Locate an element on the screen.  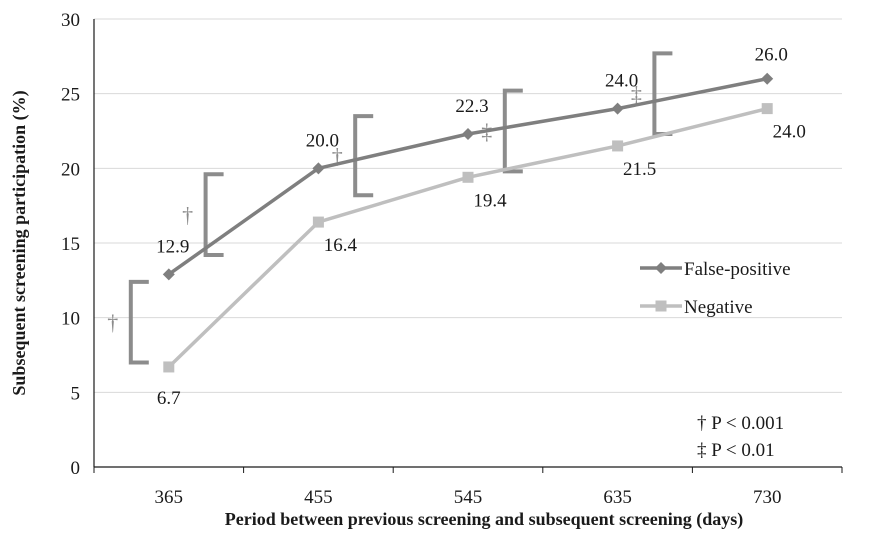
legend: False-positive Negative is located at coordinates (715, 288).